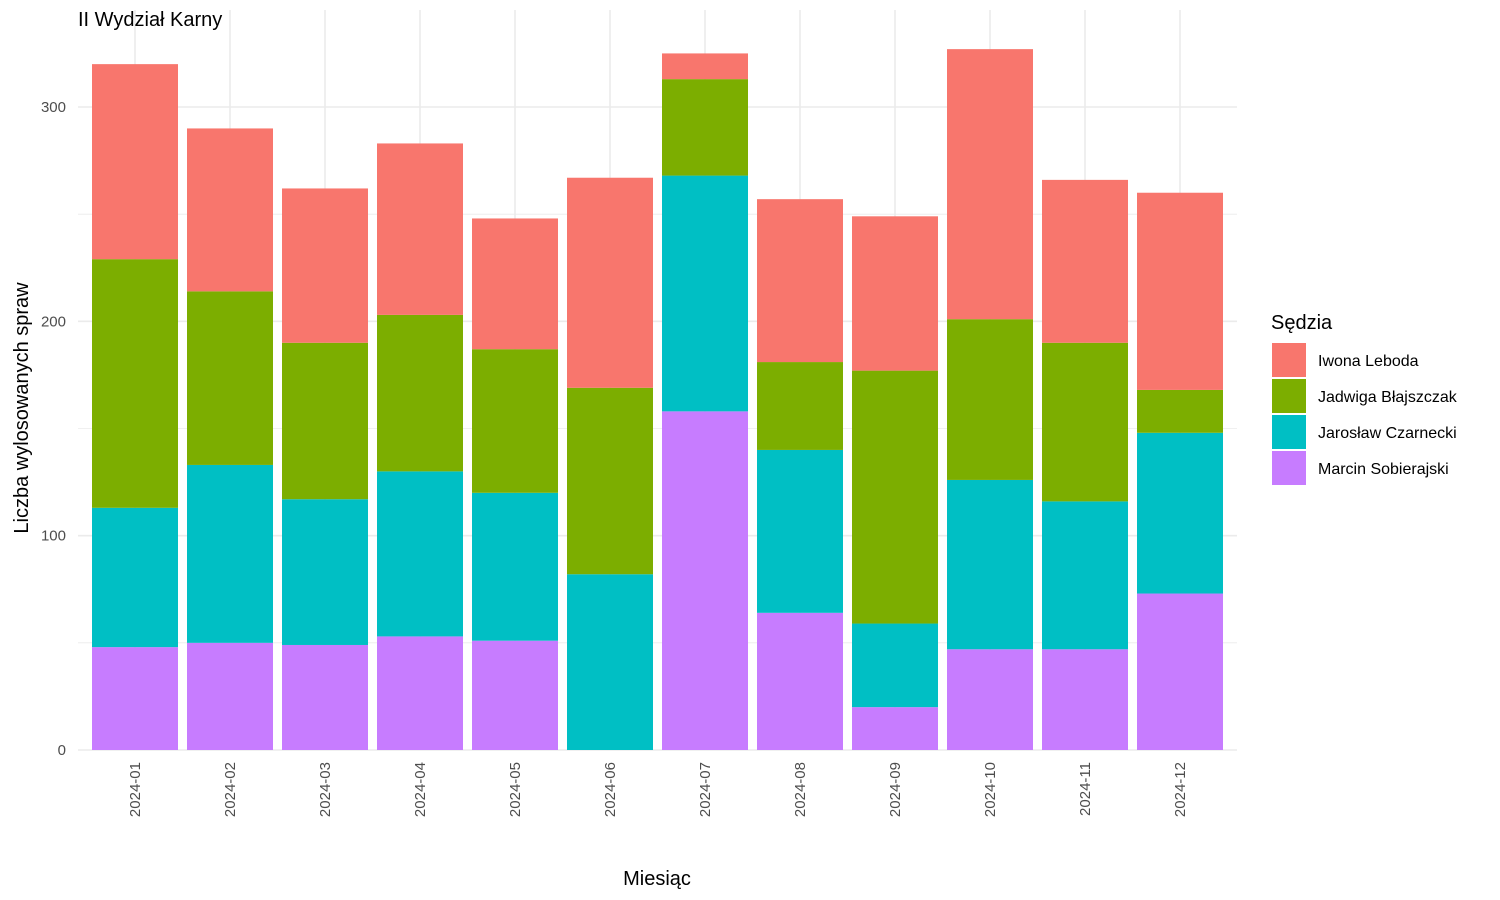 This screenshot has height=900, width=1500. I want to click on x-tick-label: 2024-02, so click(230, 789).